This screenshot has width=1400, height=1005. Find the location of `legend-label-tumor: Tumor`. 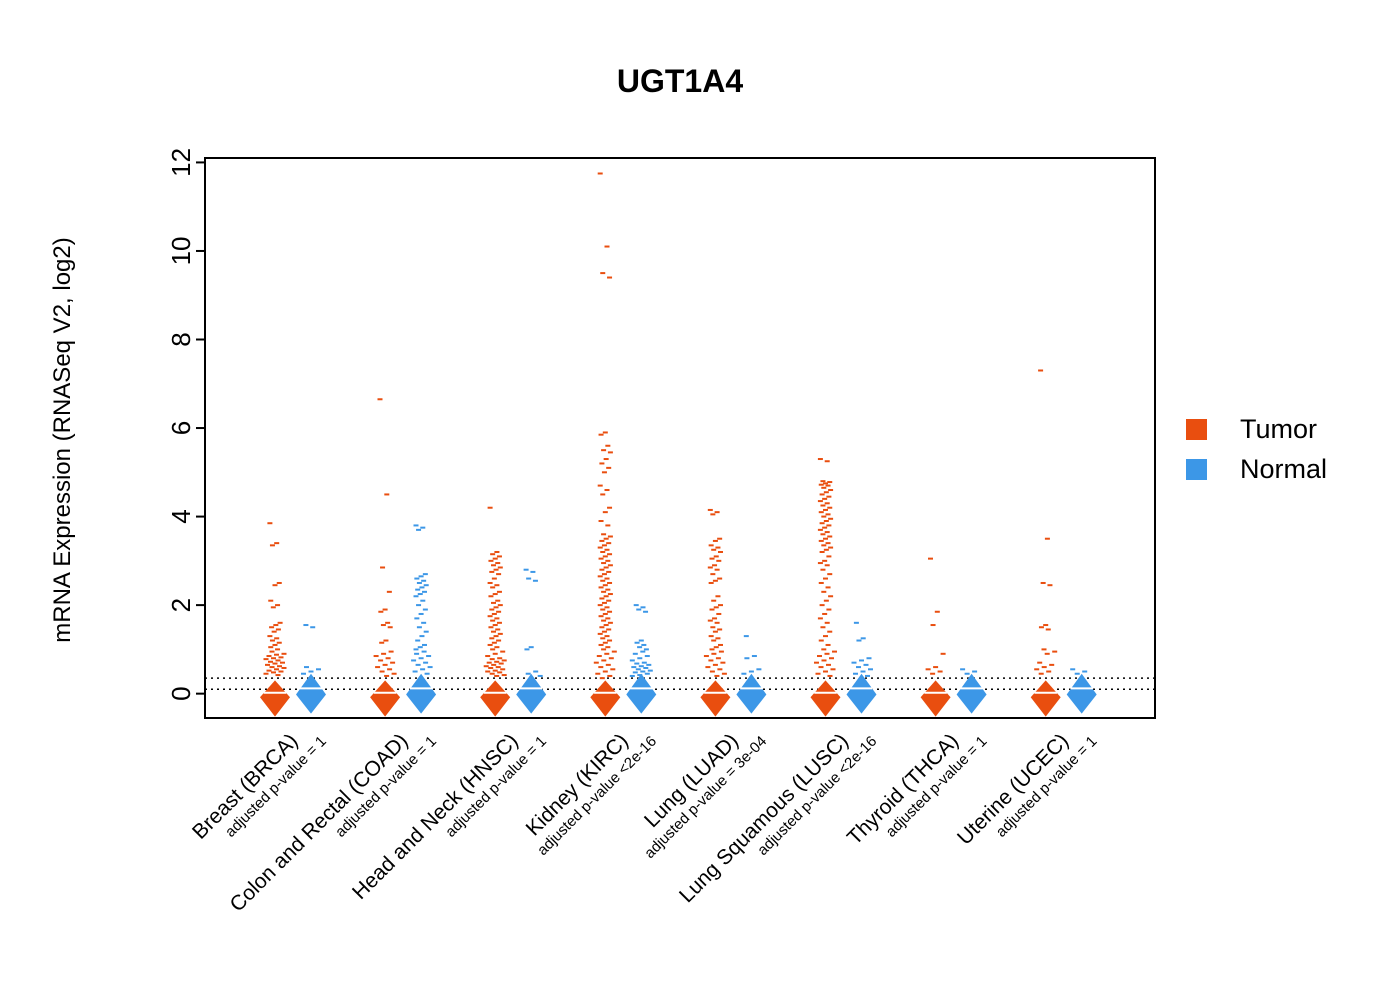

legend-label-tumor: Tumor is located at coordinates (1278, 429).